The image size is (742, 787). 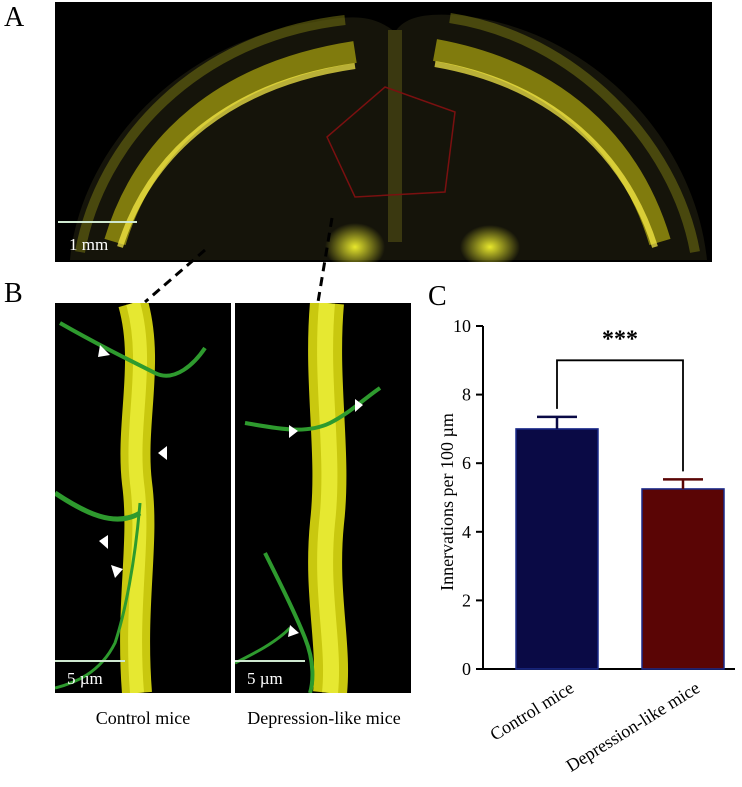 I want to click on dendrite-image-depression: 5 µm, so click(x=323, y=498).